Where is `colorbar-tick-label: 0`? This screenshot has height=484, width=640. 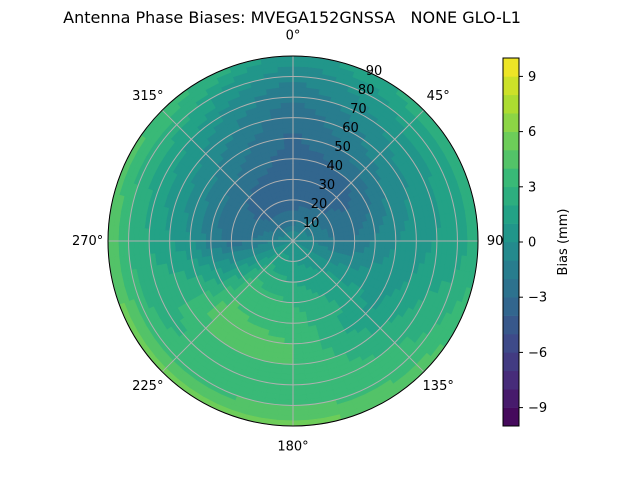
colorbar-tick-label: 0 is located at coordinates (532, 243).